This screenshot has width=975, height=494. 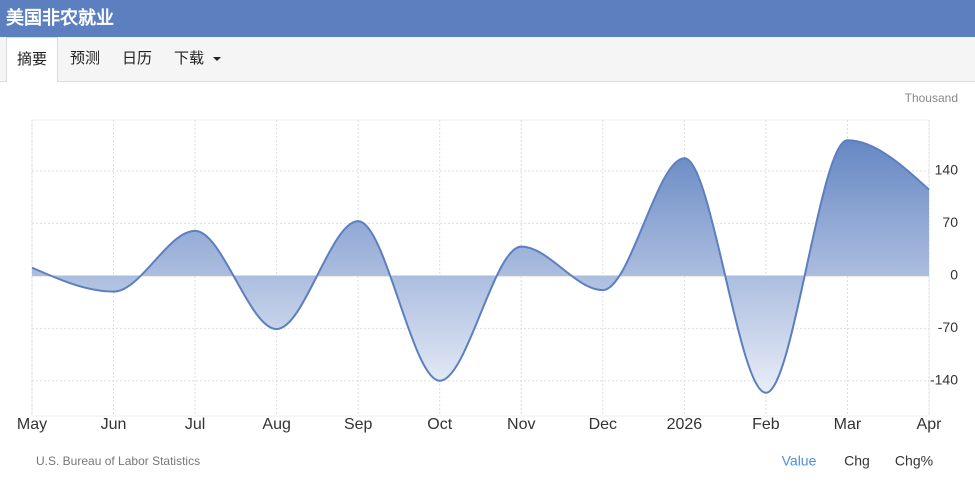 What do you see at coordinates (217, 59) in the screenshot?
I see `caret` at bounding box center [217, 59].